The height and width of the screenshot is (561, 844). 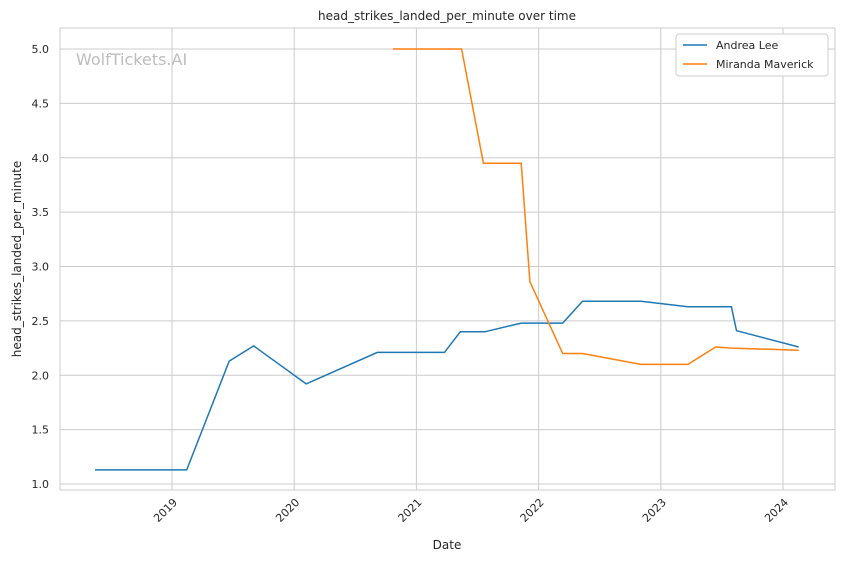 I want to click on y-tick-label: 5.0, so click(x=41, y=49).